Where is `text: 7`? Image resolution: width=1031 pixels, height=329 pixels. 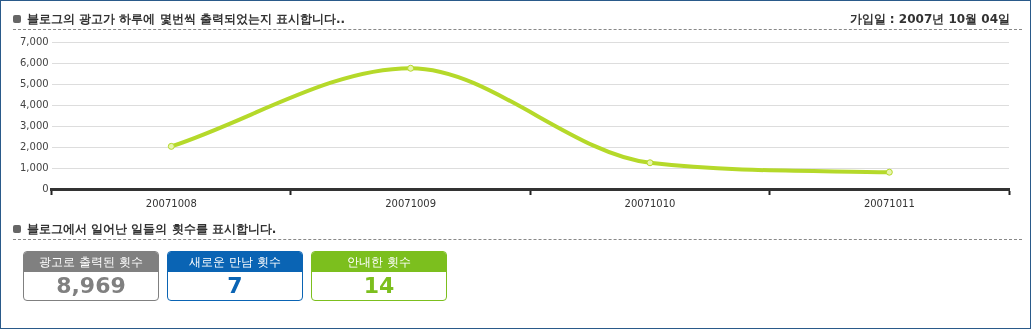
text: 7 is located at coordinates (235, 285).